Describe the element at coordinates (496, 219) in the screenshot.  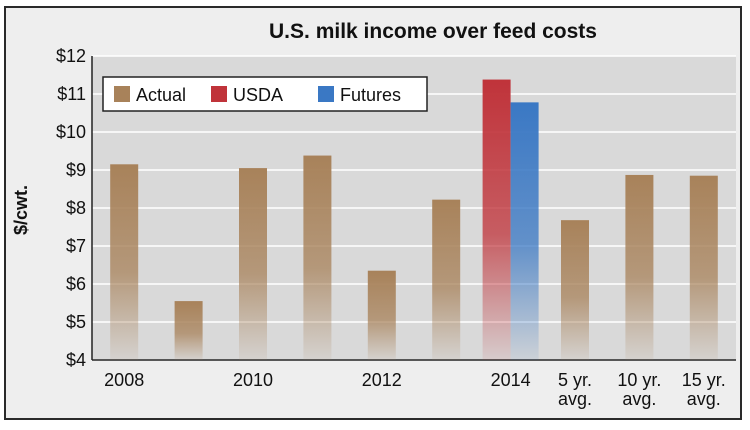
I see `bar-usda-2014` at that location.